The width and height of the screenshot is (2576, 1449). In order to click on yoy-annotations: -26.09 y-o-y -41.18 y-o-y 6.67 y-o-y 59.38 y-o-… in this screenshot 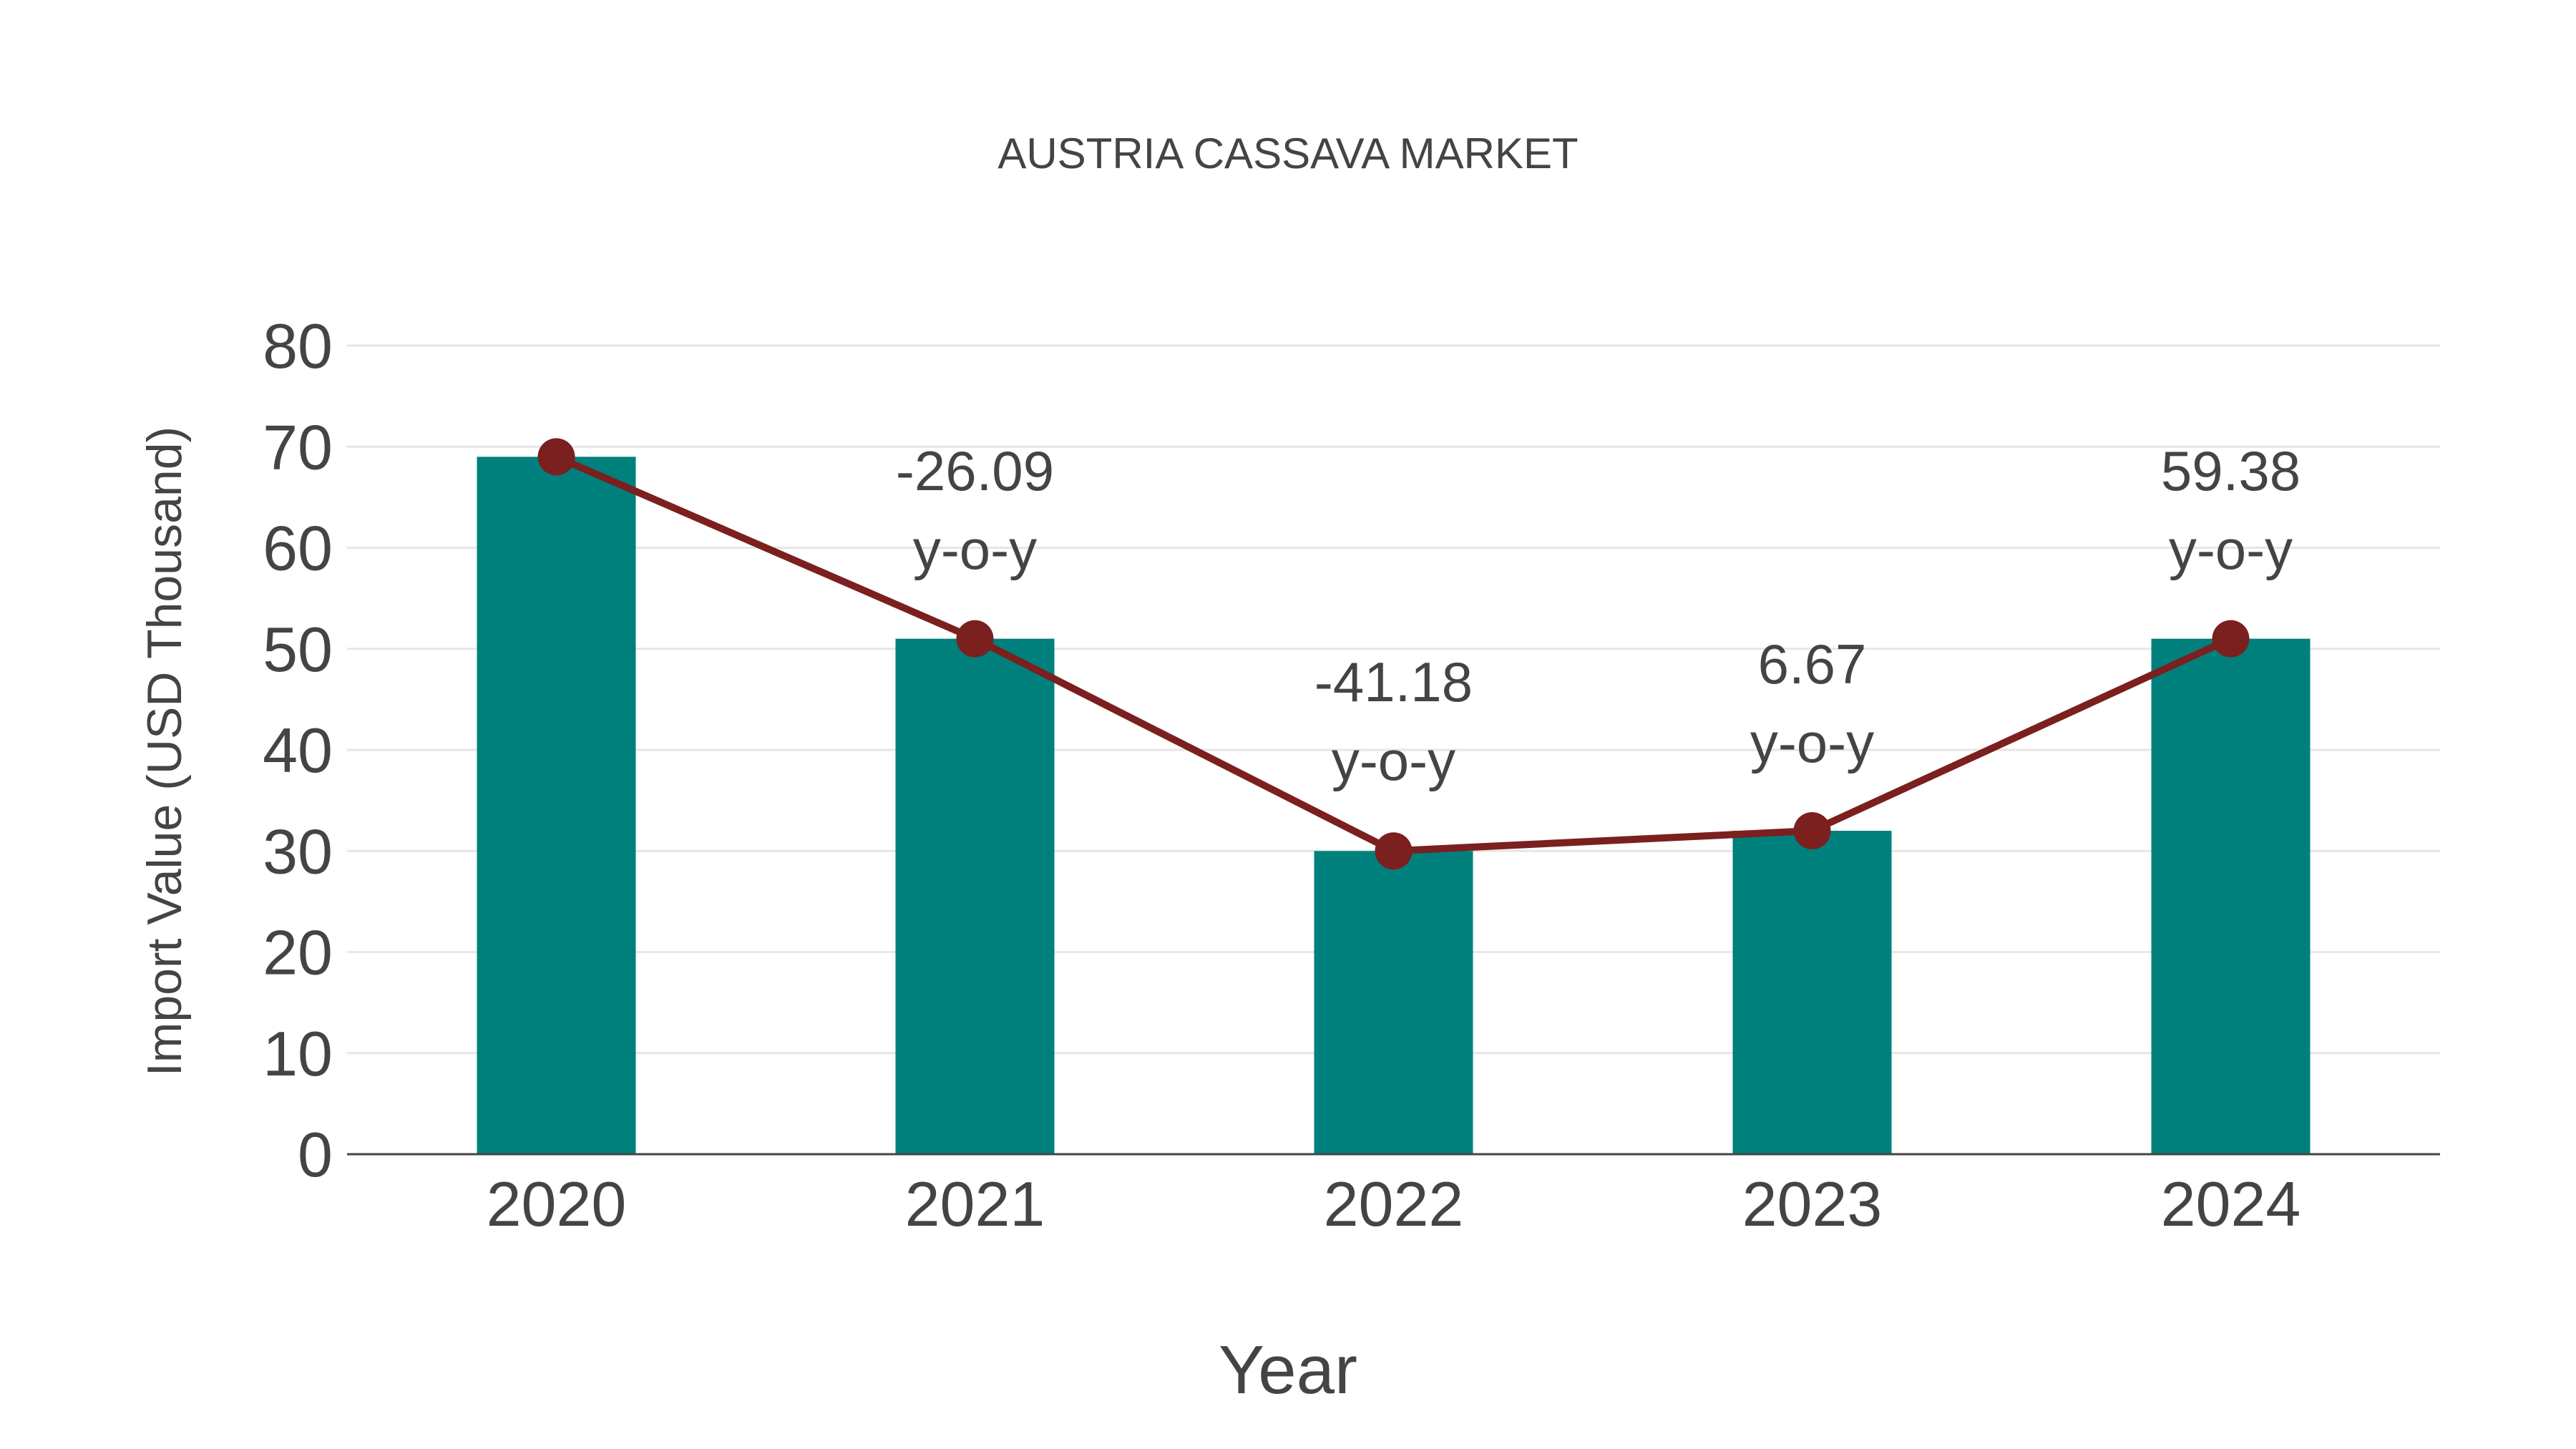, I will do `click(1598, 615)`.